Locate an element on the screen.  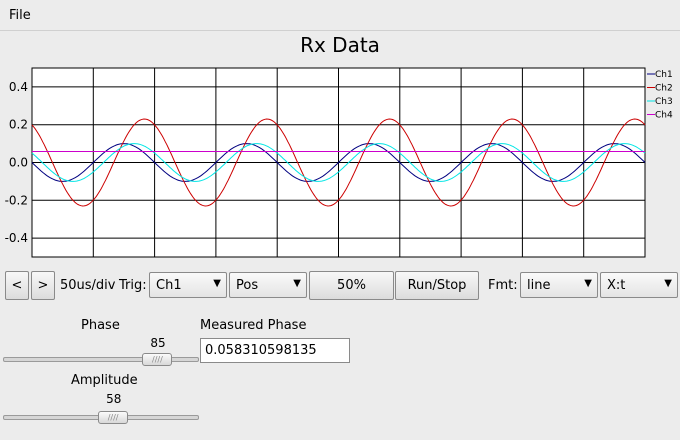
fmt-mode-select: X:t ▼ is located at coordinates (639, 285).